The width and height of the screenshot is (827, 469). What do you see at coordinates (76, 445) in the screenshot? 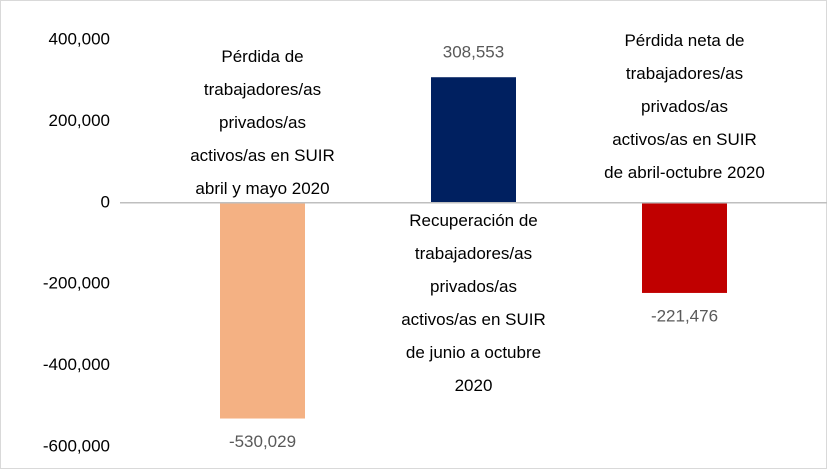
I see `y-tick-label: -600,000` at bounding box center [76, 445].